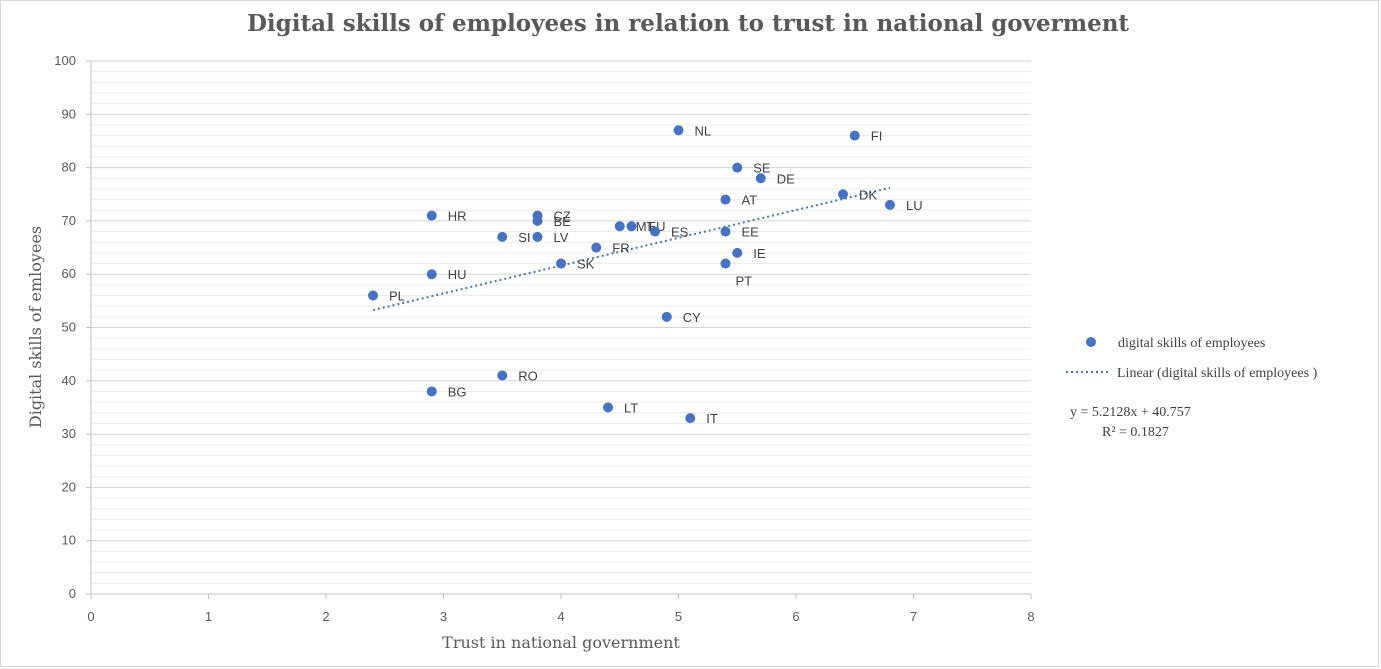  What do you see at coordinates (502, 236) in the screenshot?
I see `data-point-si` at bounding box center [502, 236].